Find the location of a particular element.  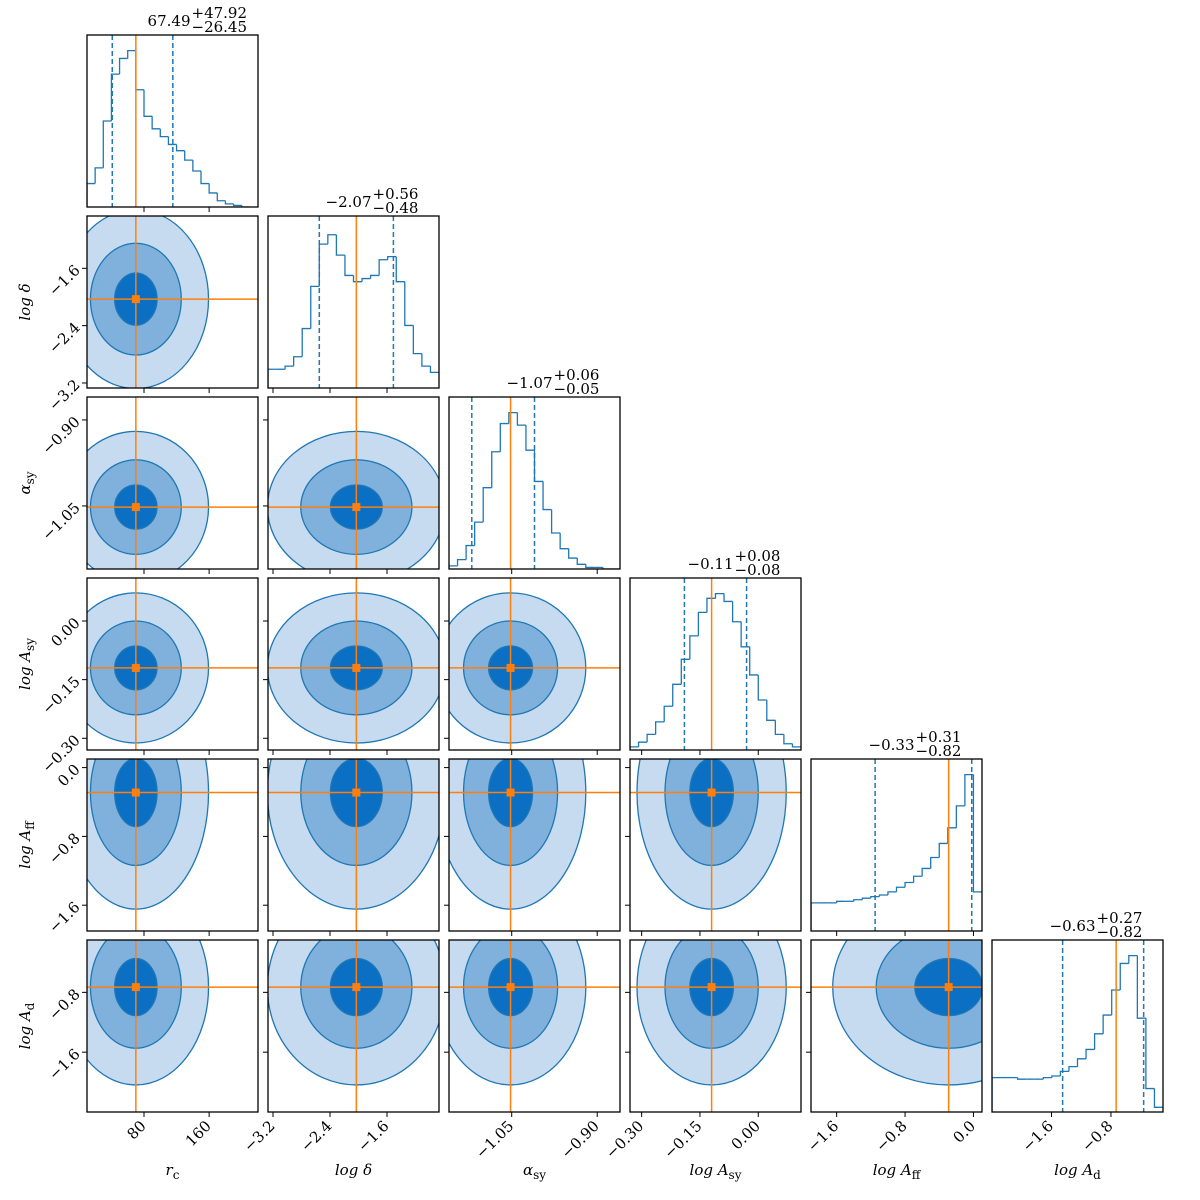

x-tick-label: −2.4 is located at coordinates (316, 1136).